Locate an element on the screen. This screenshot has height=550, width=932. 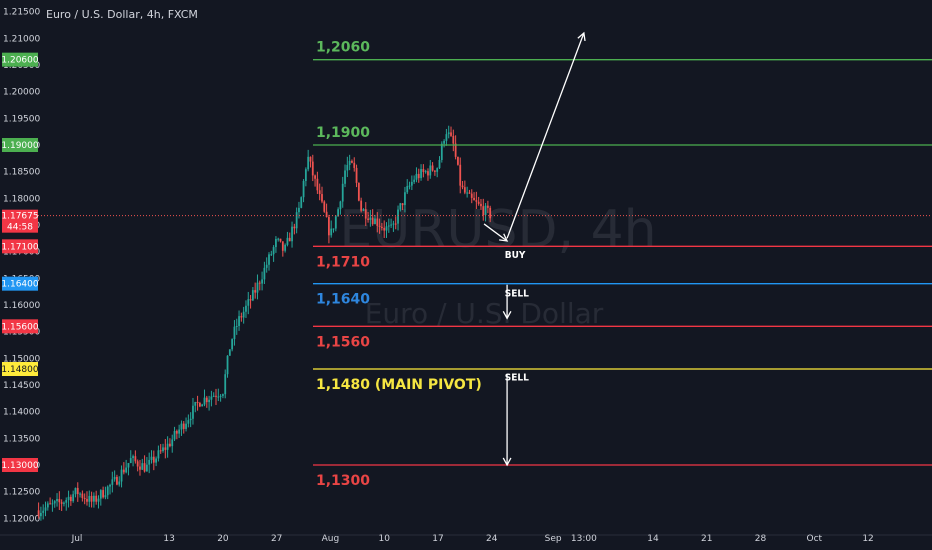
y-tick-label: 1.13500 is located at coordinates (21, 439).